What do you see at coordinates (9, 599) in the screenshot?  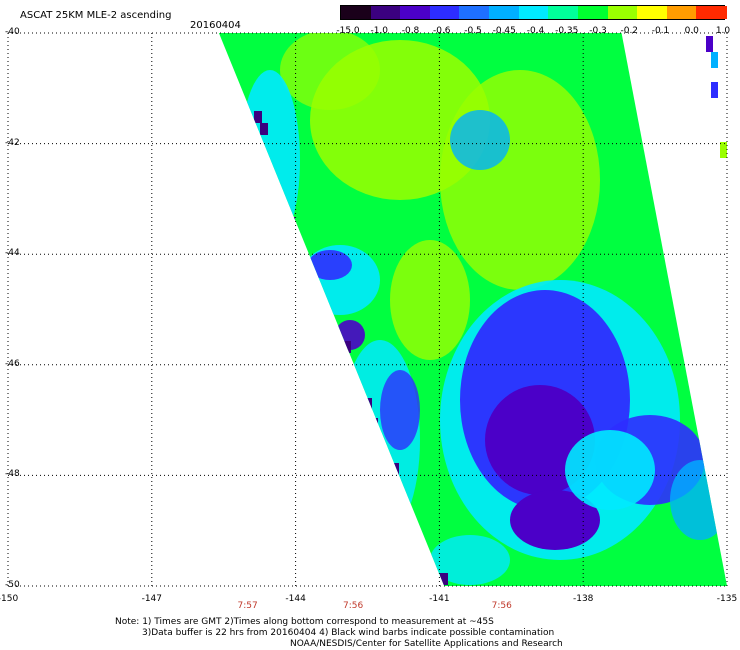 I see `x-tick-label: -150` at bounding box center [9, 599].